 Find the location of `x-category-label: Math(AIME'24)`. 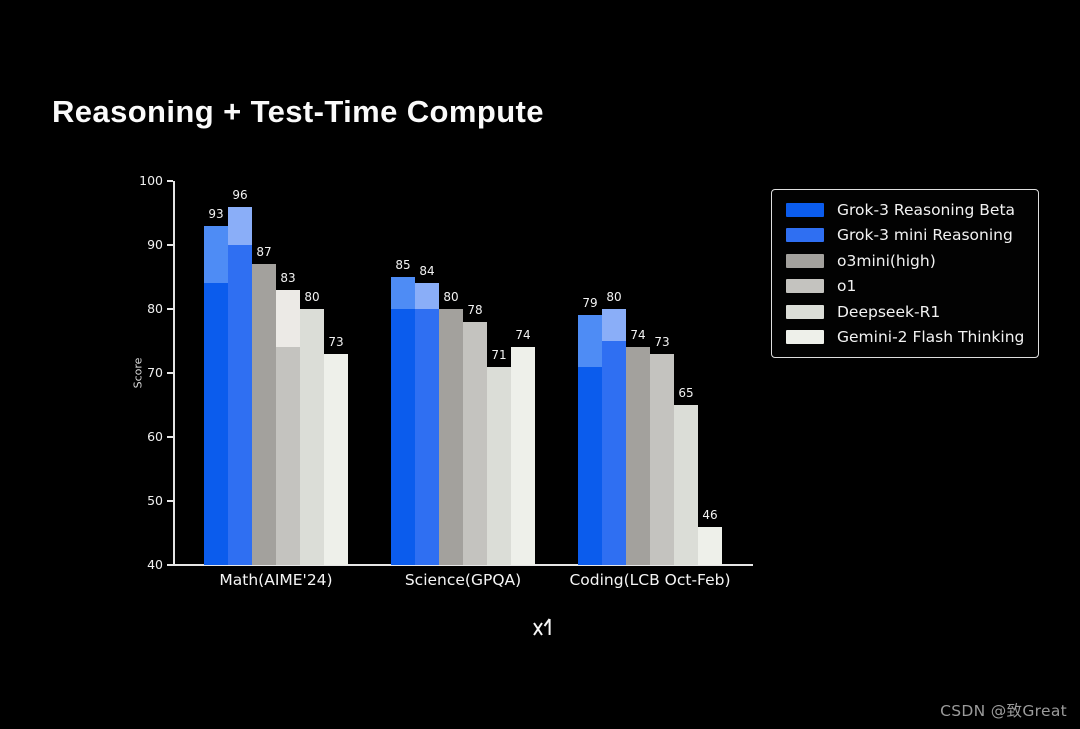

x-category-label: Math(AIME'24) is located at coordinates (276, 580).